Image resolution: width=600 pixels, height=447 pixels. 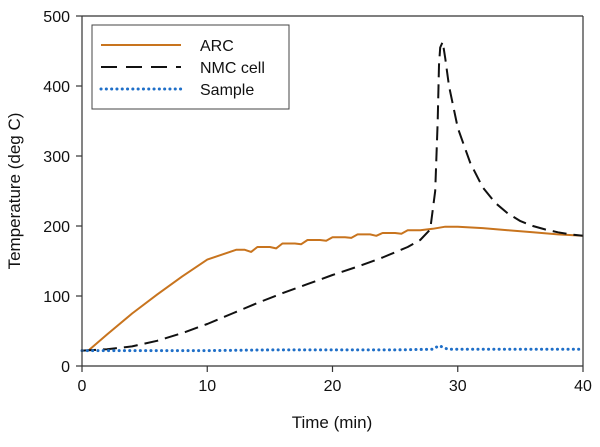 I want to click on x-tick-label: 10, so click(x=207, y=386).